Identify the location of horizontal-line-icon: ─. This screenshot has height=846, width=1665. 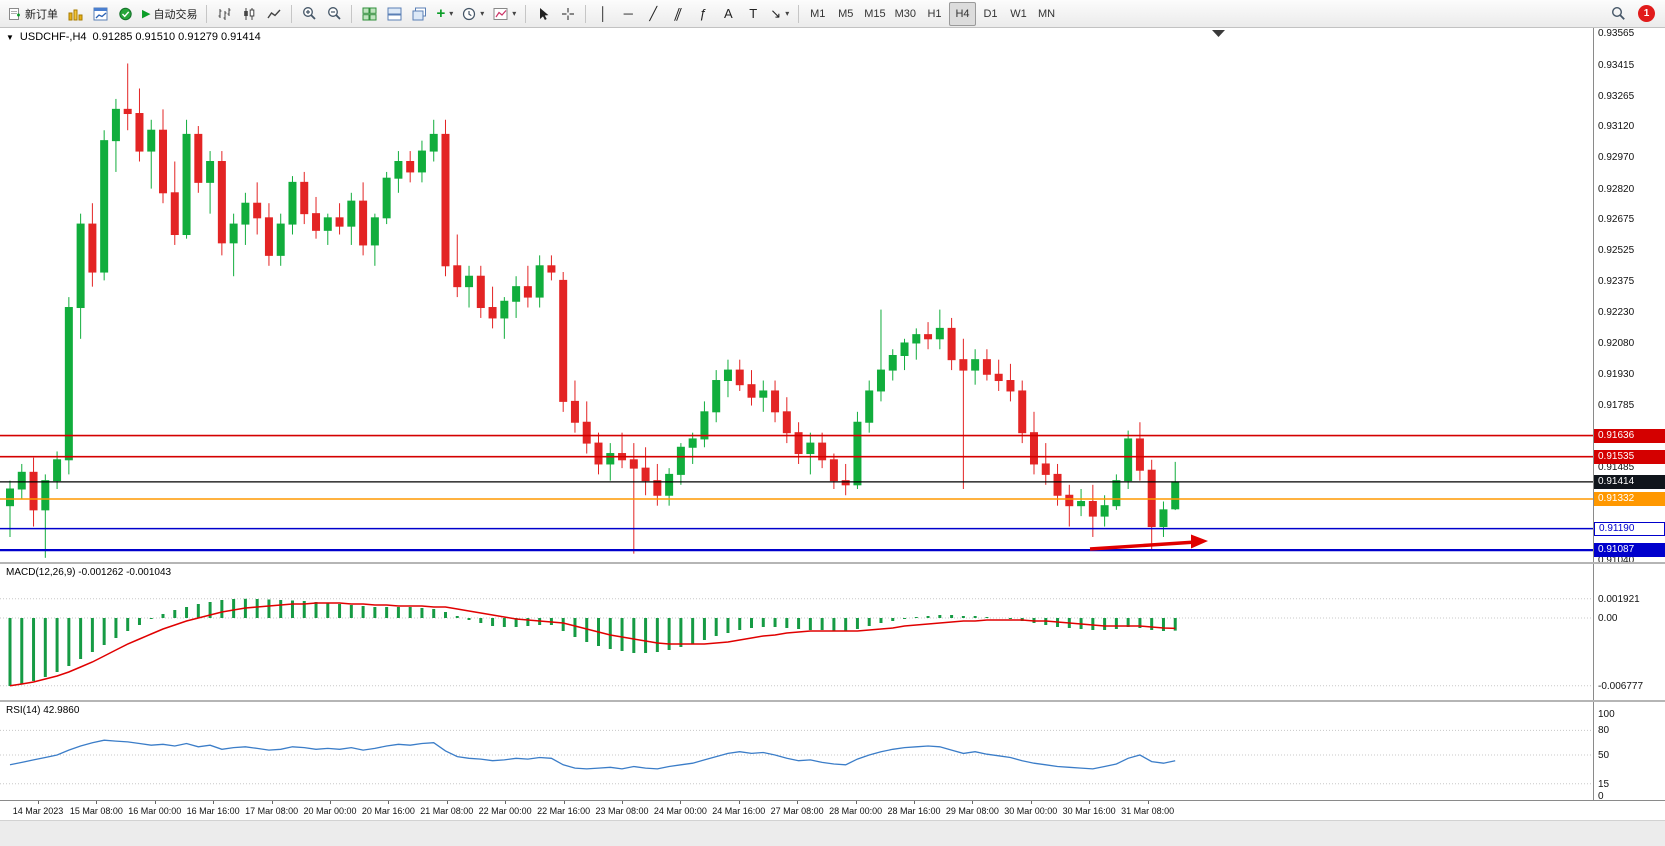
(628, 13).